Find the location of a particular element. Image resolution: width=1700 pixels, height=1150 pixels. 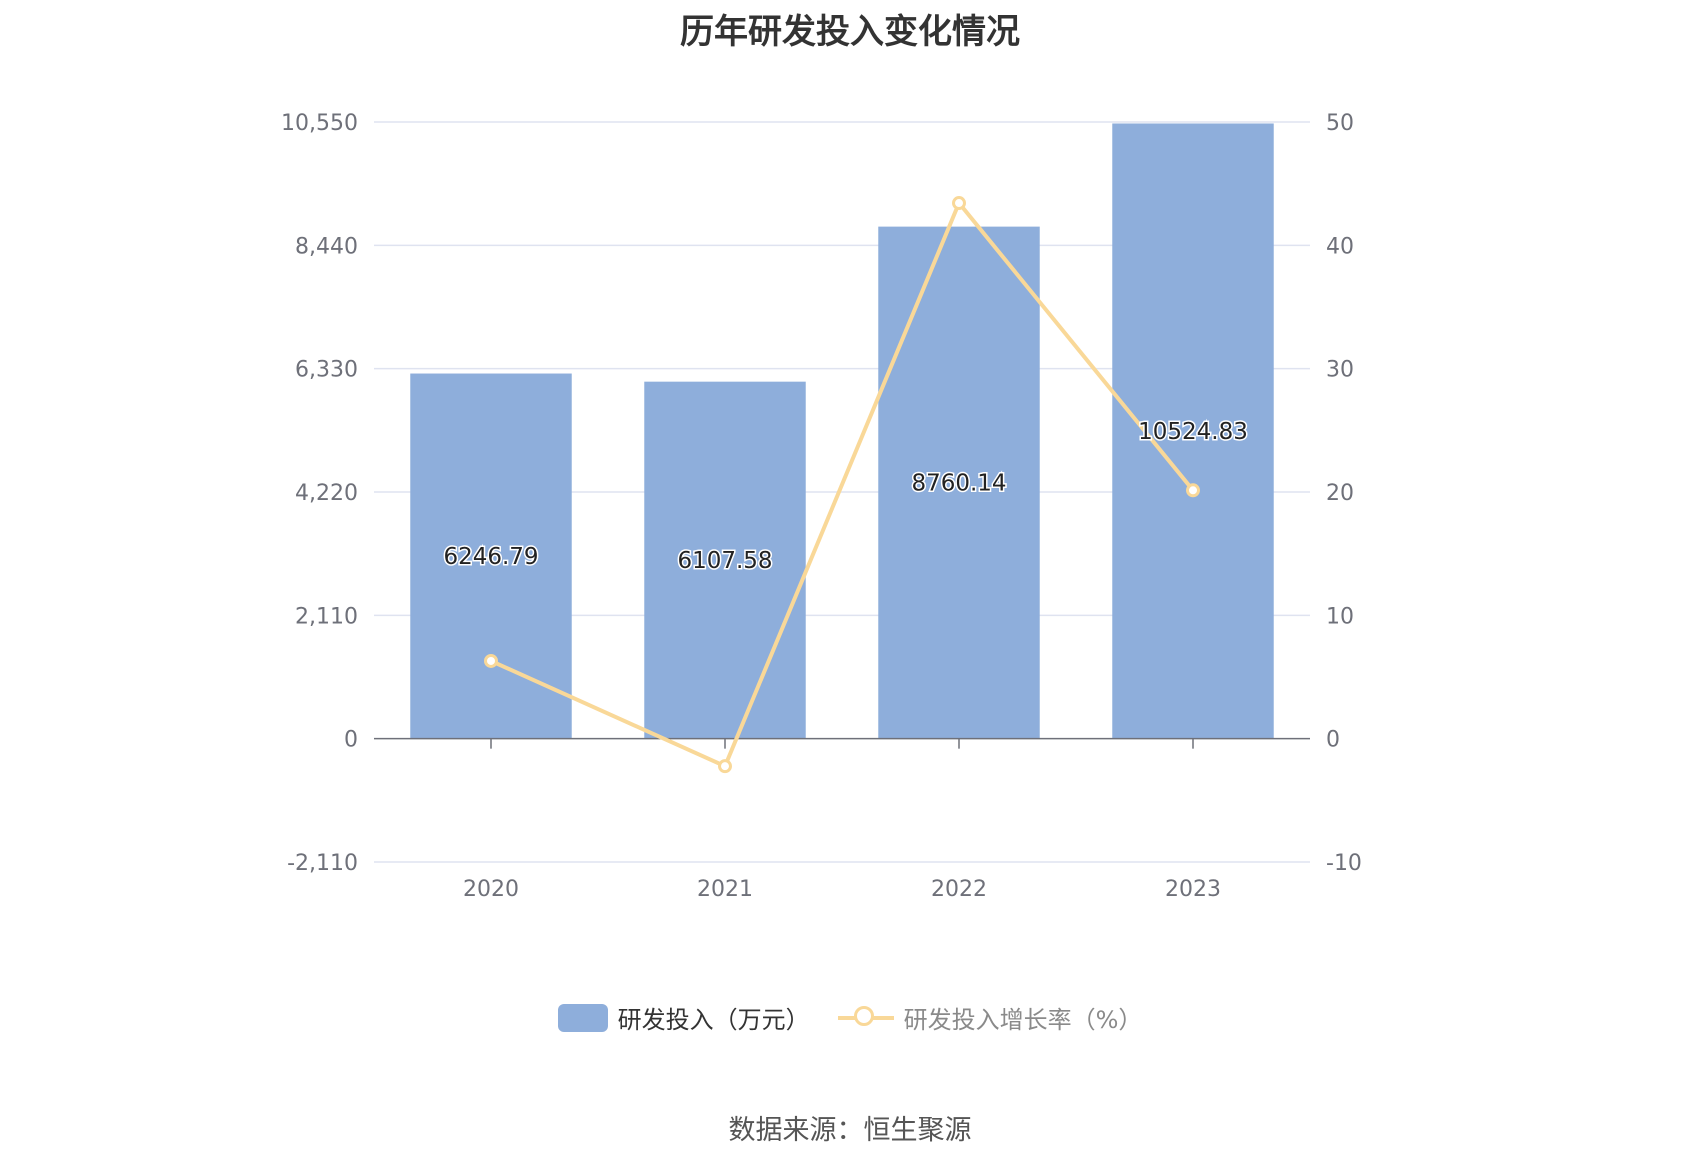

legend-bar-swatch is located at coordinates (582, 1017).